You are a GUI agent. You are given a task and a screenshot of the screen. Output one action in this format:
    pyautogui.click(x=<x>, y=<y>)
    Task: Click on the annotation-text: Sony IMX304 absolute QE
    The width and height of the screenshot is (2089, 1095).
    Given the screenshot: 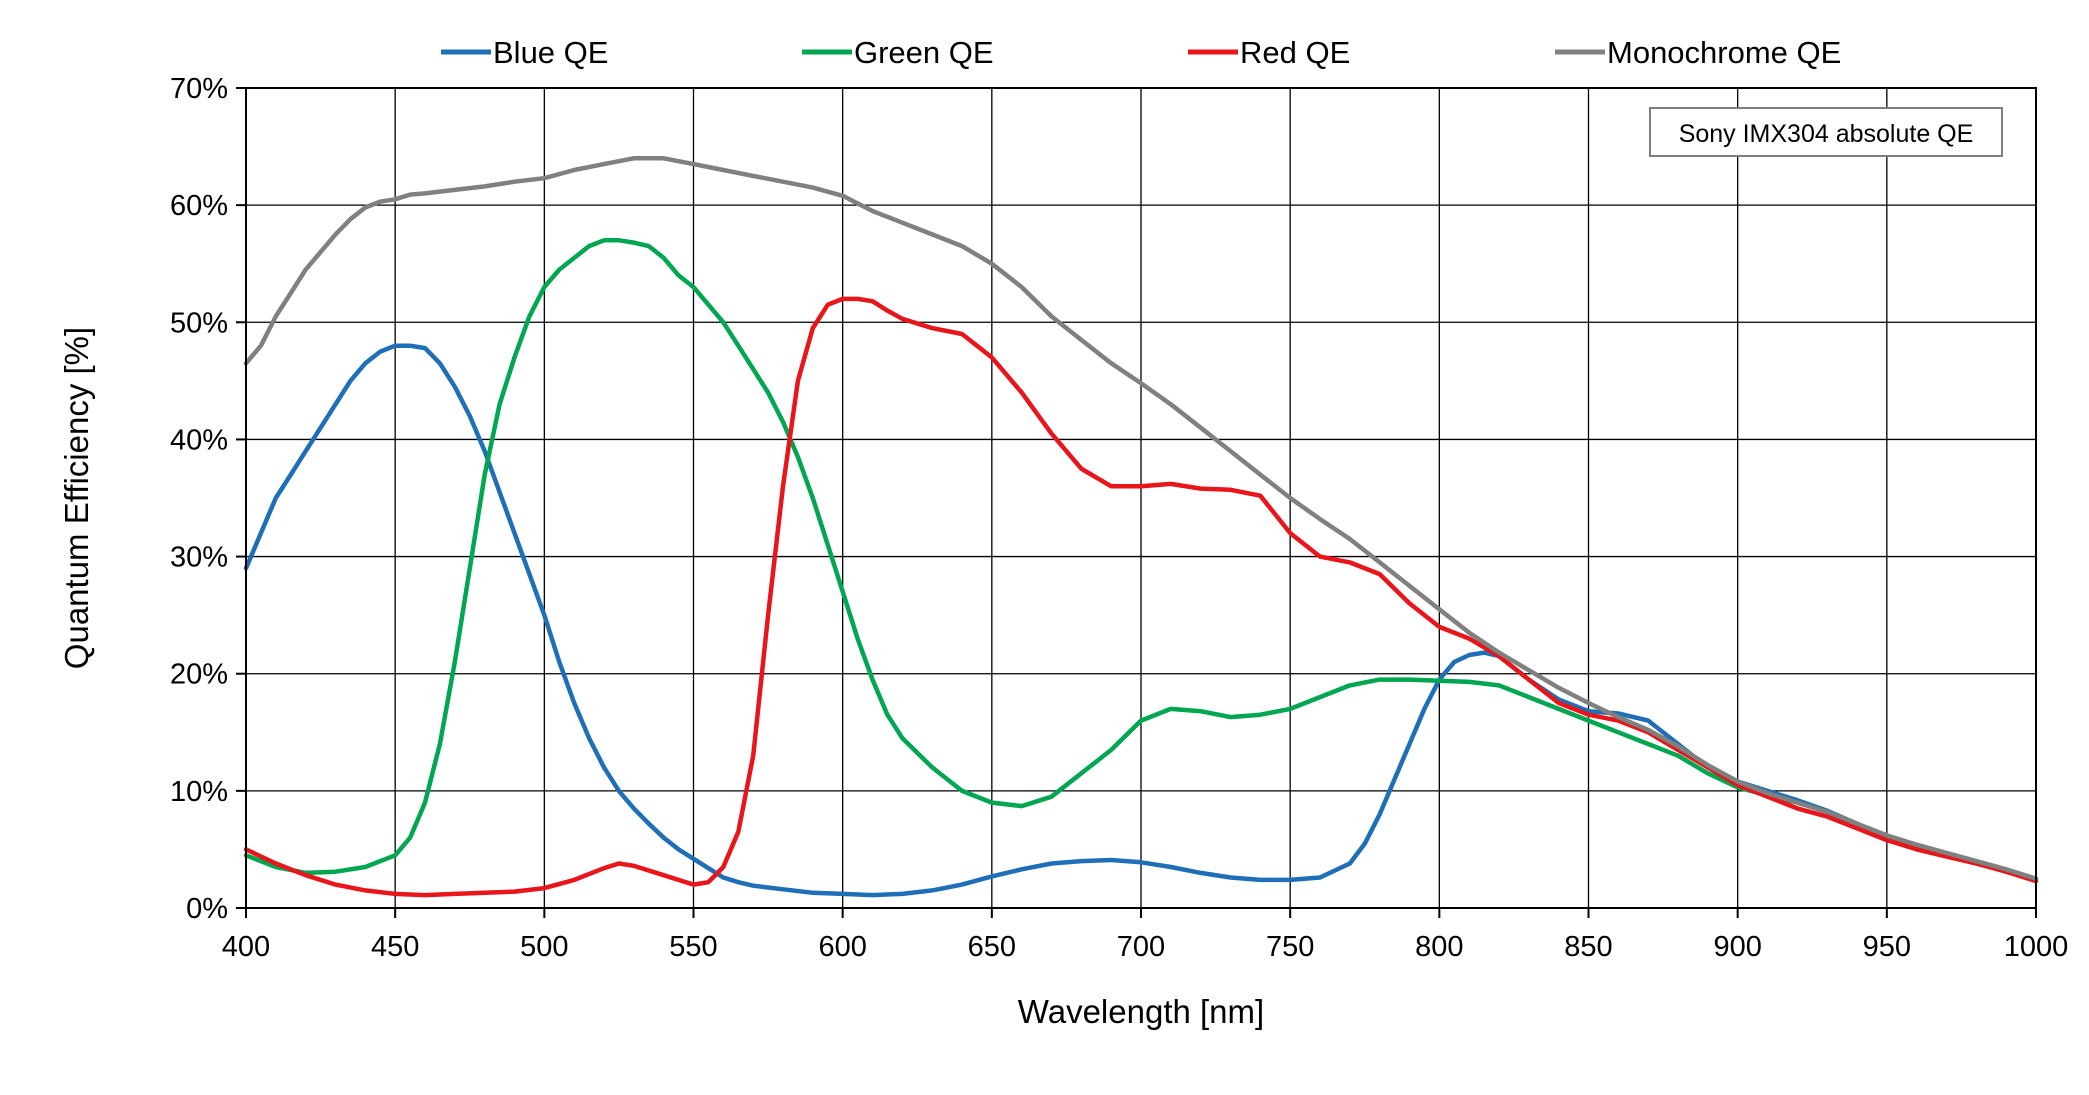 What is the action you would take?
    pyautogui.click(x=1826, y=134)
    